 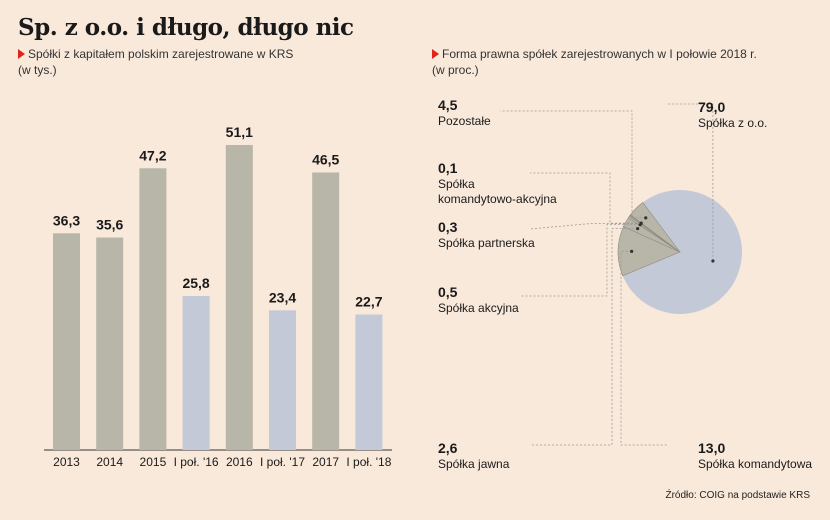 I want to click on slice-value-label: 0,5, so click(x=448, y=292).